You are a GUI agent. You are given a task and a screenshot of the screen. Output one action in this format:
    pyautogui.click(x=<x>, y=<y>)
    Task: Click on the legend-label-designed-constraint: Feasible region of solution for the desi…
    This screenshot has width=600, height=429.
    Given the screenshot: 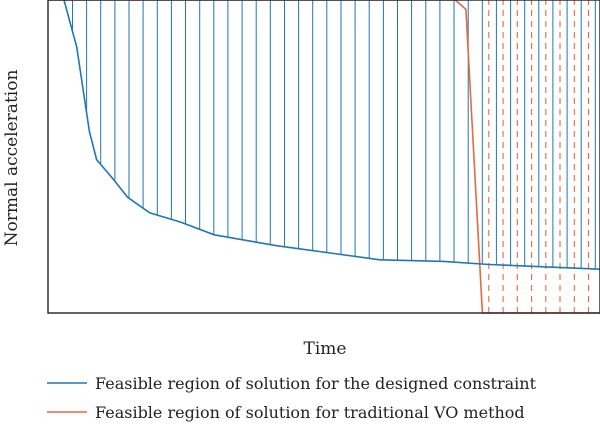 What is the action you would take?
    pyautogui.click(x=316, y=383)
    